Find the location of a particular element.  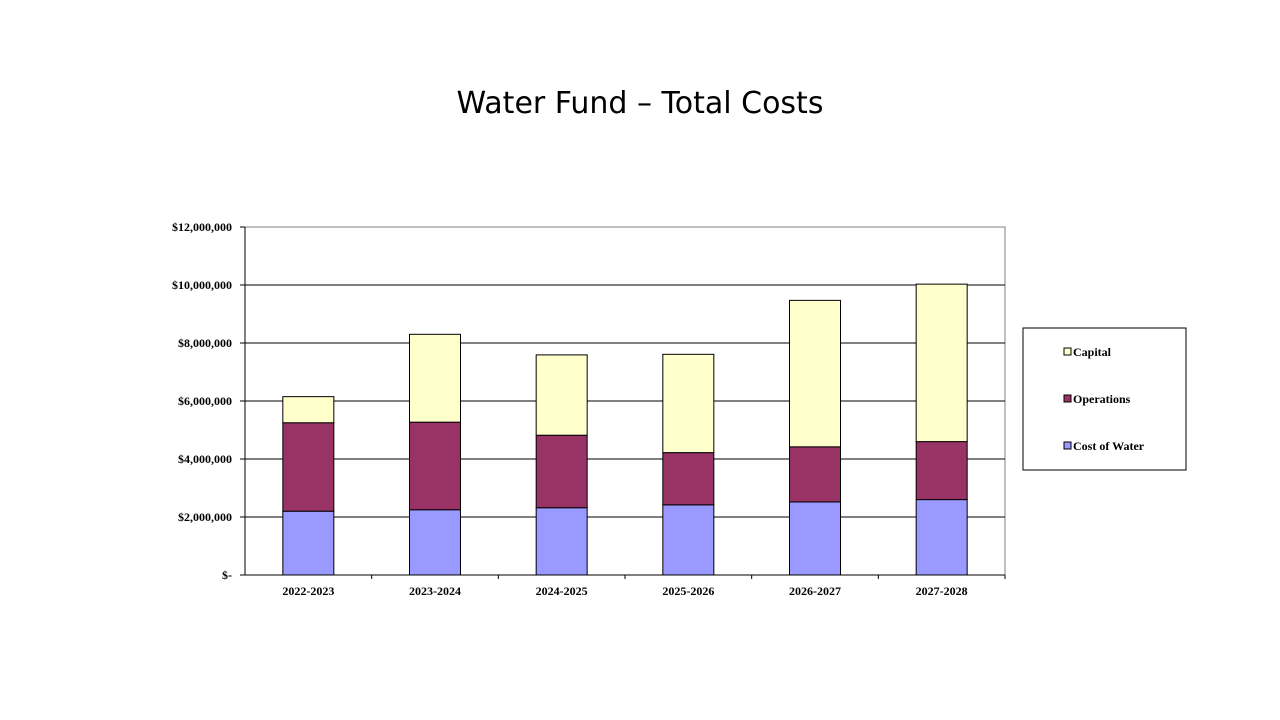

legend-label: Capital is located at coordinates (1092, 352).